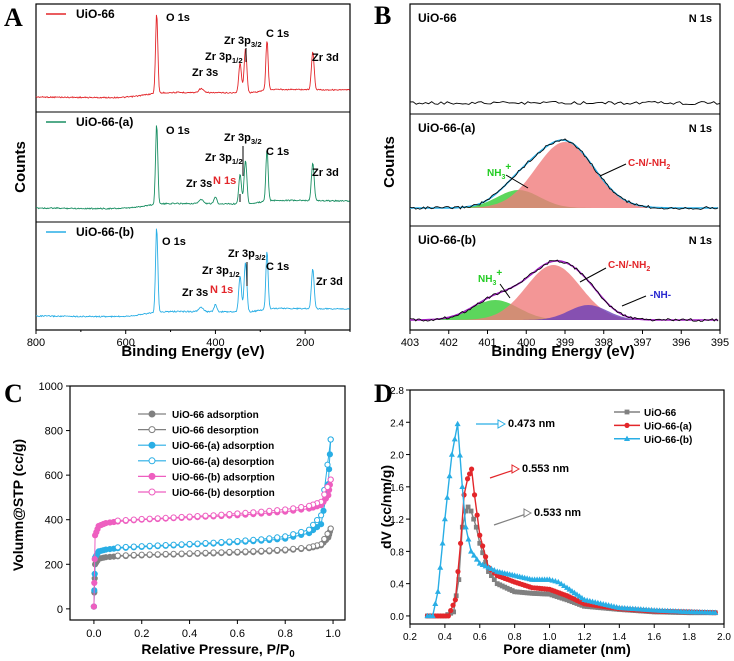 This screenshot has height=661, width=734. What do you see at coordinates (51, 387) in the screenshot?
I see `y-tick-label: 1000` at bounding box center [51, 387].